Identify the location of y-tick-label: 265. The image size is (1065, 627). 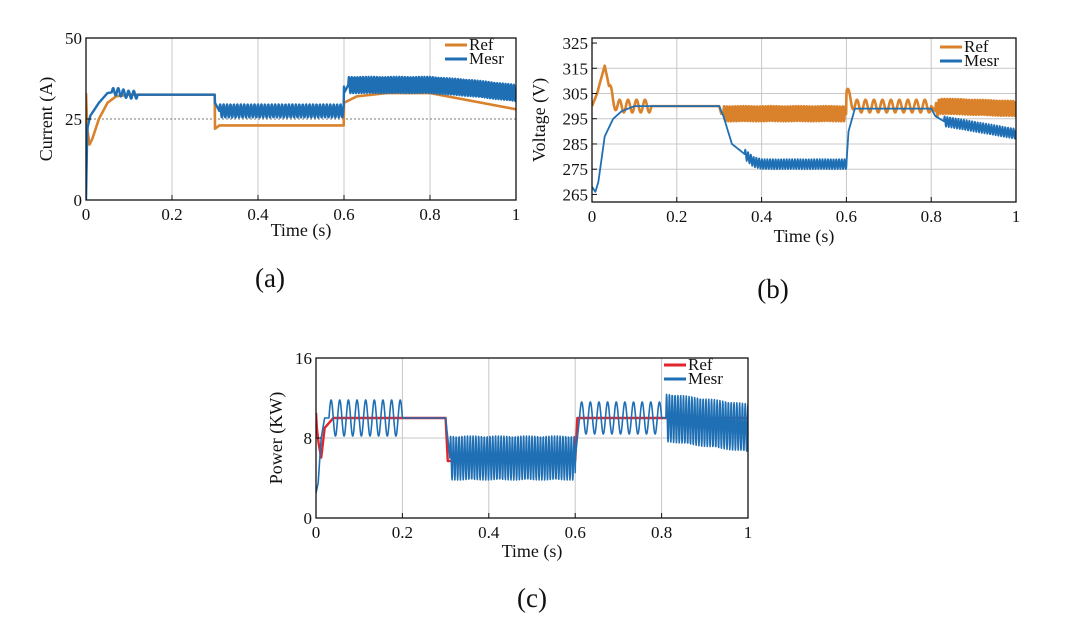
(576, 194).